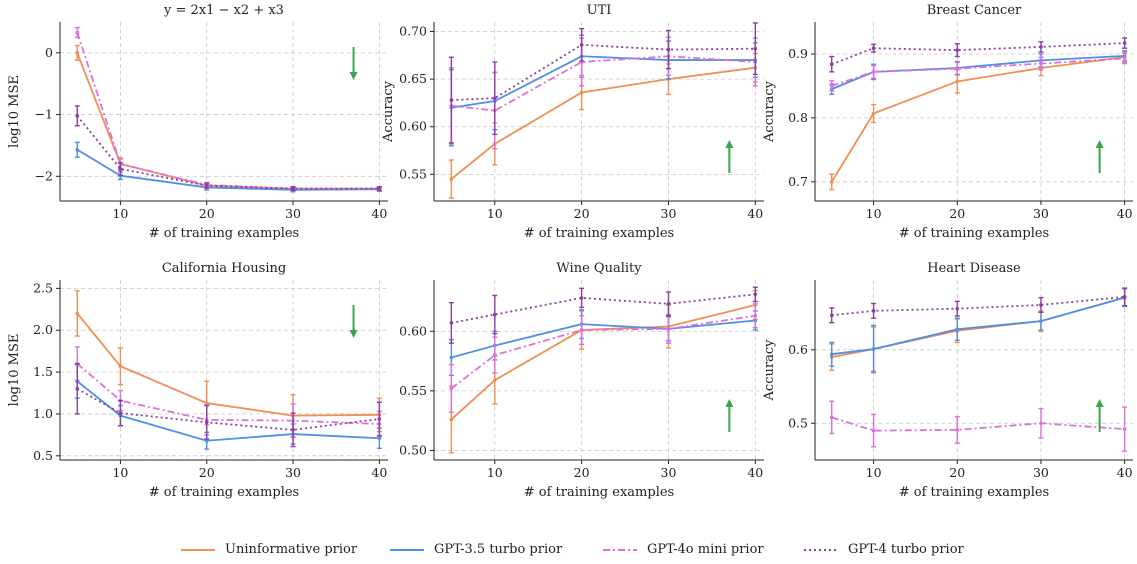 The height and width of the screenshot is (564, 1137). What do you see at coordinates (620, 549) in the screenshot?
I see `legend-swatch-gpt4o-mini` at bounding box center [620, 549].